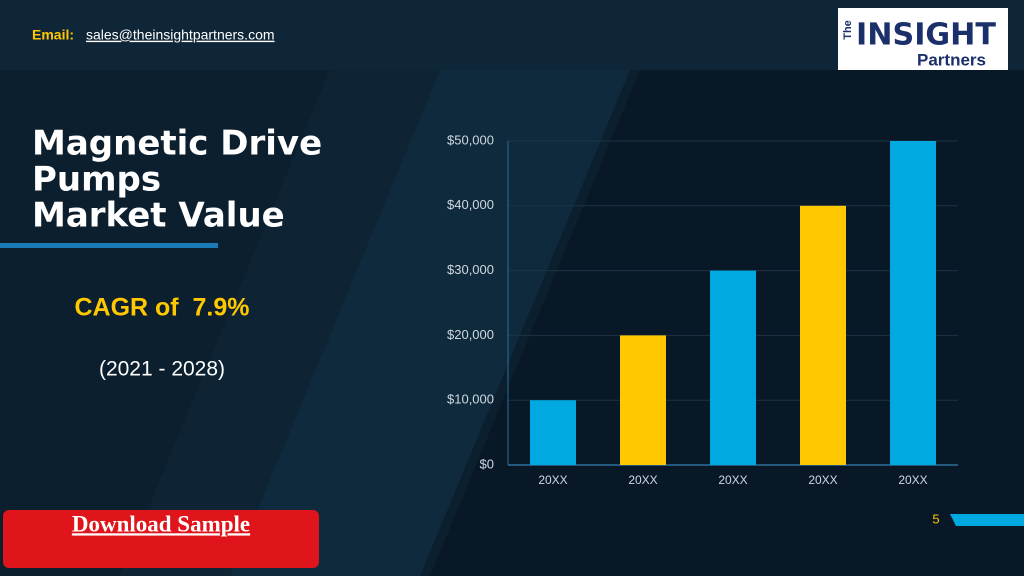 This screenshot has height=576, width=1024. What do you see at coordinates (161, 539) in the screenshot?
I see `download-button` at bounding box center [161, 539].